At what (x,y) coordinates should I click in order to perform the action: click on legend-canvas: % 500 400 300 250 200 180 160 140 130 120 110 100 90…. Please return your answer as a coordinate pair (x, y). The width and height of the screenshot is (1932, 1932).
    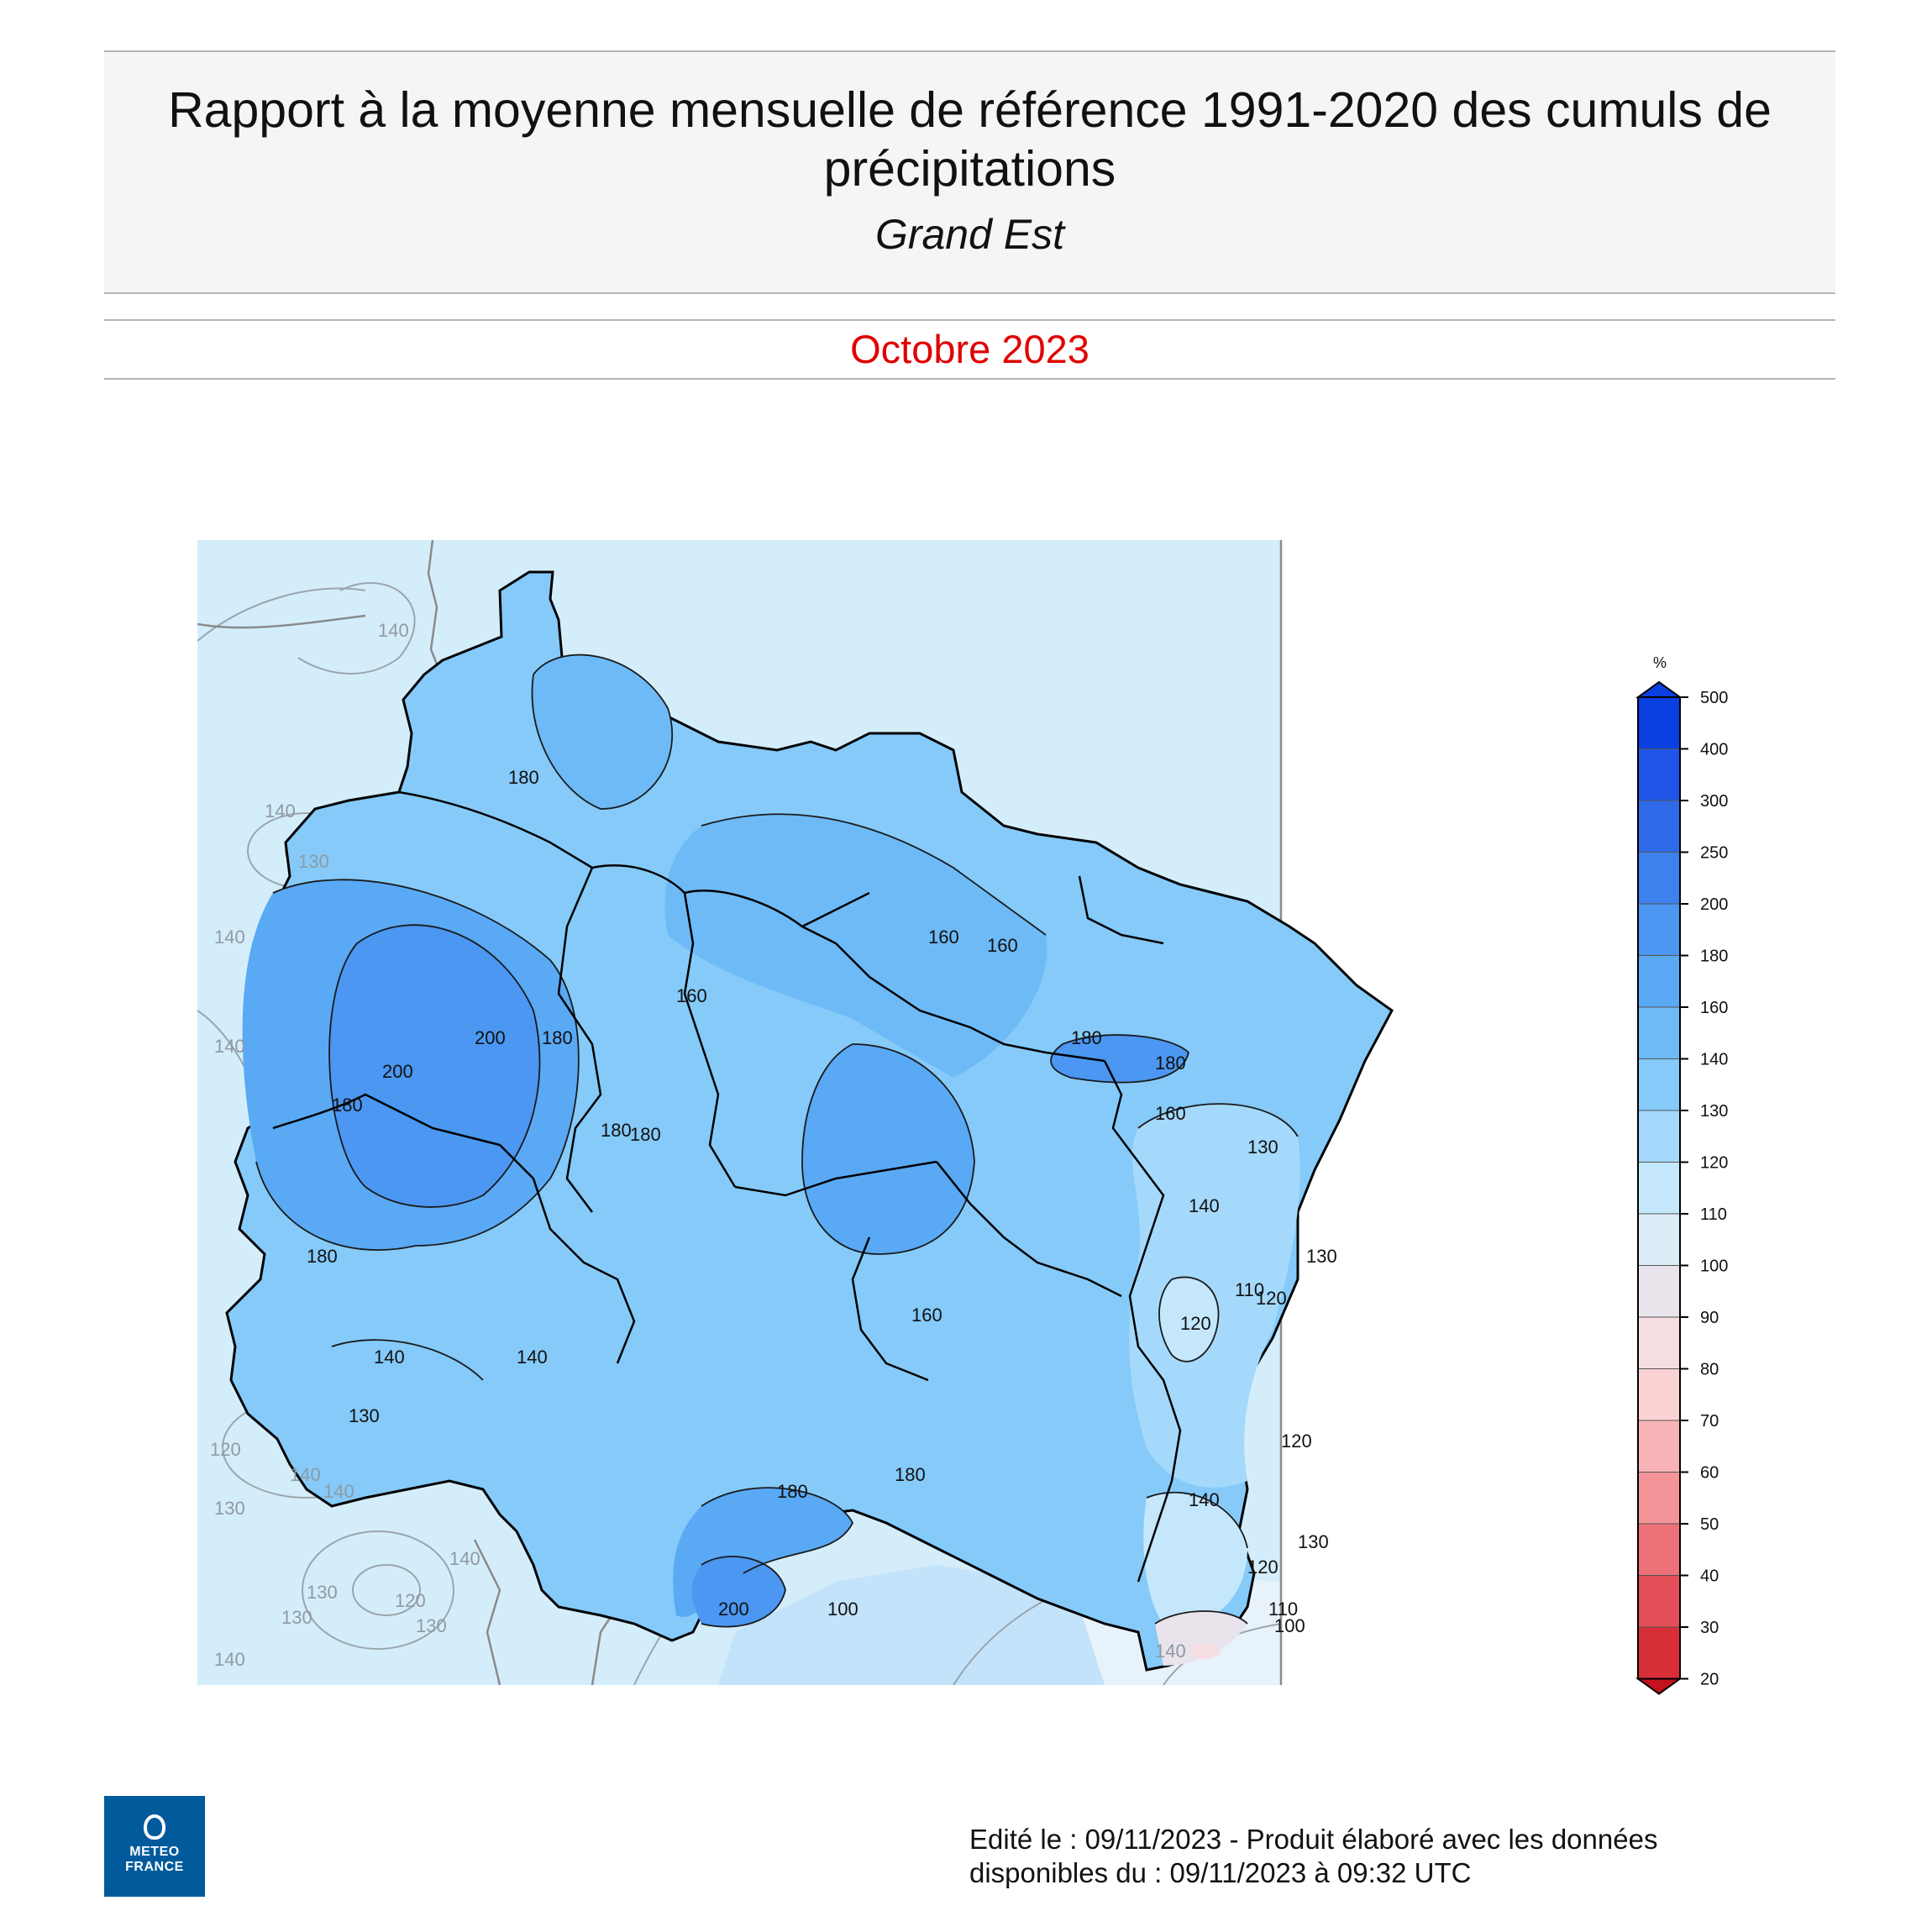
    Looking at the image, I should click on (1681, 1174).